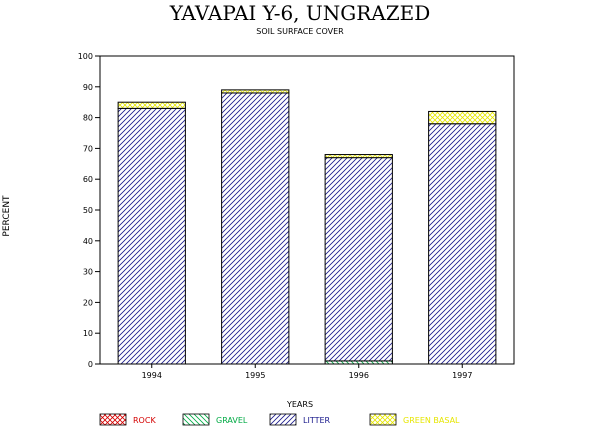  Describe the element at coordinates (7, 216) in the screenshot. I see `y-axis-label: PERCENT` at that location.